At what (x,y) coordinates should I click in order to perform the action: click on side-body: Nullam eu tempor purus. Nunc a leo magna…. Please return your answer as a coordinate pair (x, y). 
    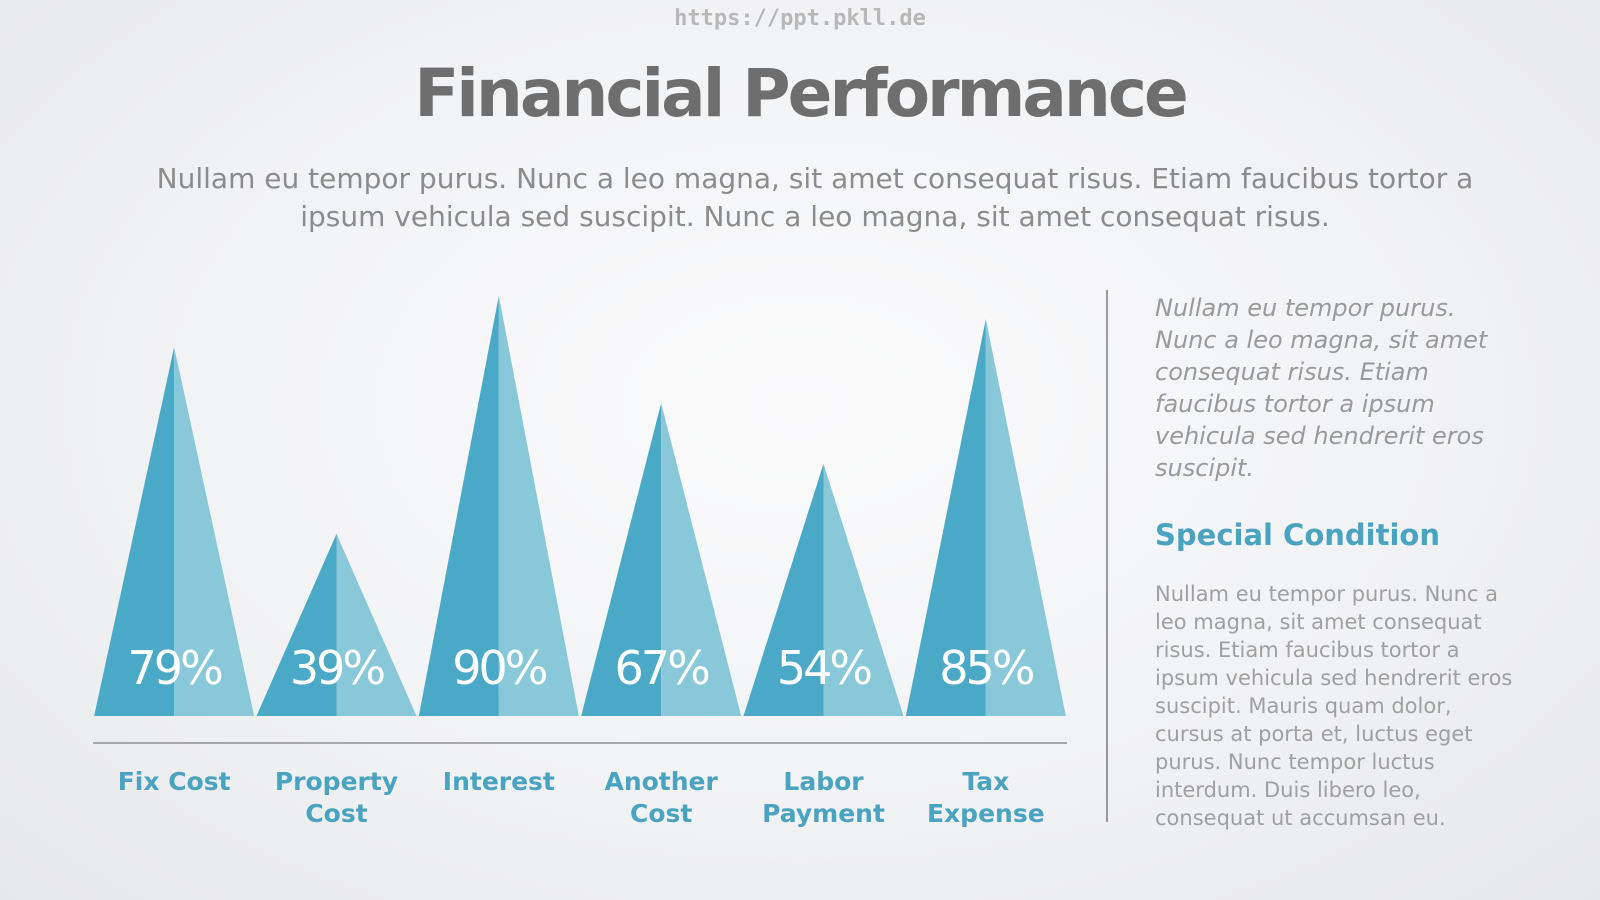
    Looking at the image, I should click on (1334, 706).